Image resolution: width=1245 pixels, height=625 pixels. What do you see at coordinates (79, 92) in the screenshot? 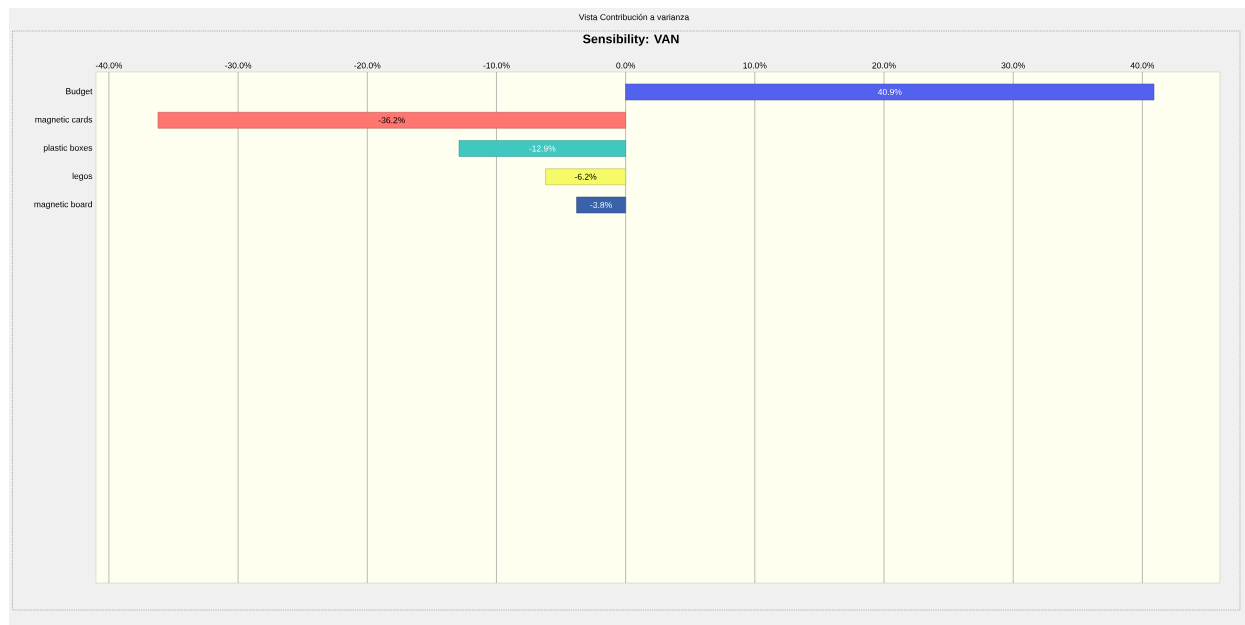
I see `y-tick-label: Budget` at bounding box center [79, 92].